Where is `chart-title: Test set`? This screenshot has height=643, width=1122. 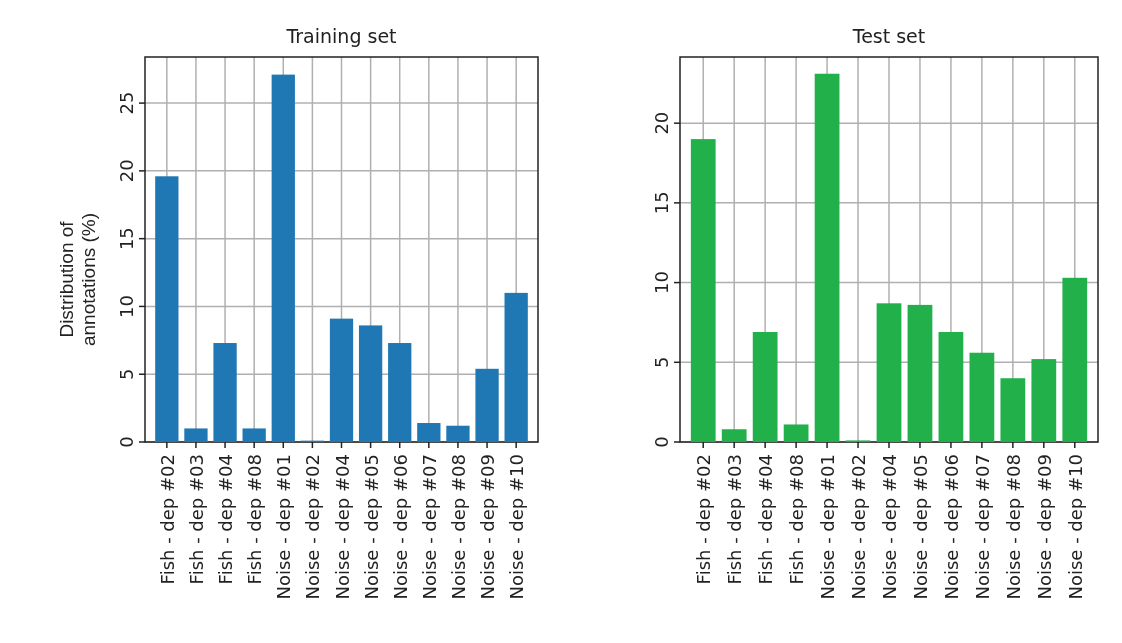
chart-title: Test set is located at coordinates (888, 36).